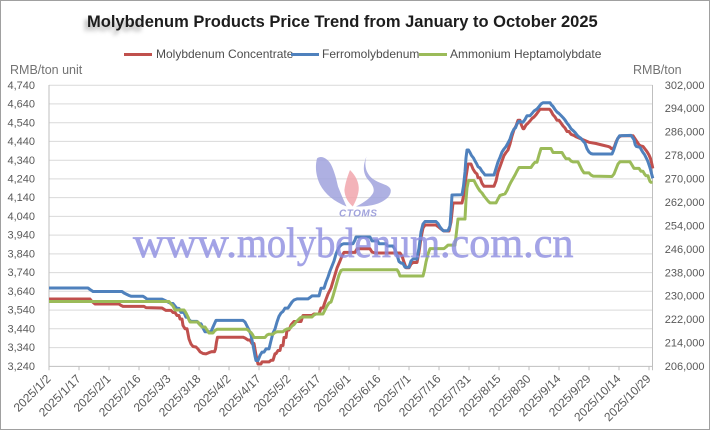  I want to click on svg-text: 4,140, so click(21, 198).